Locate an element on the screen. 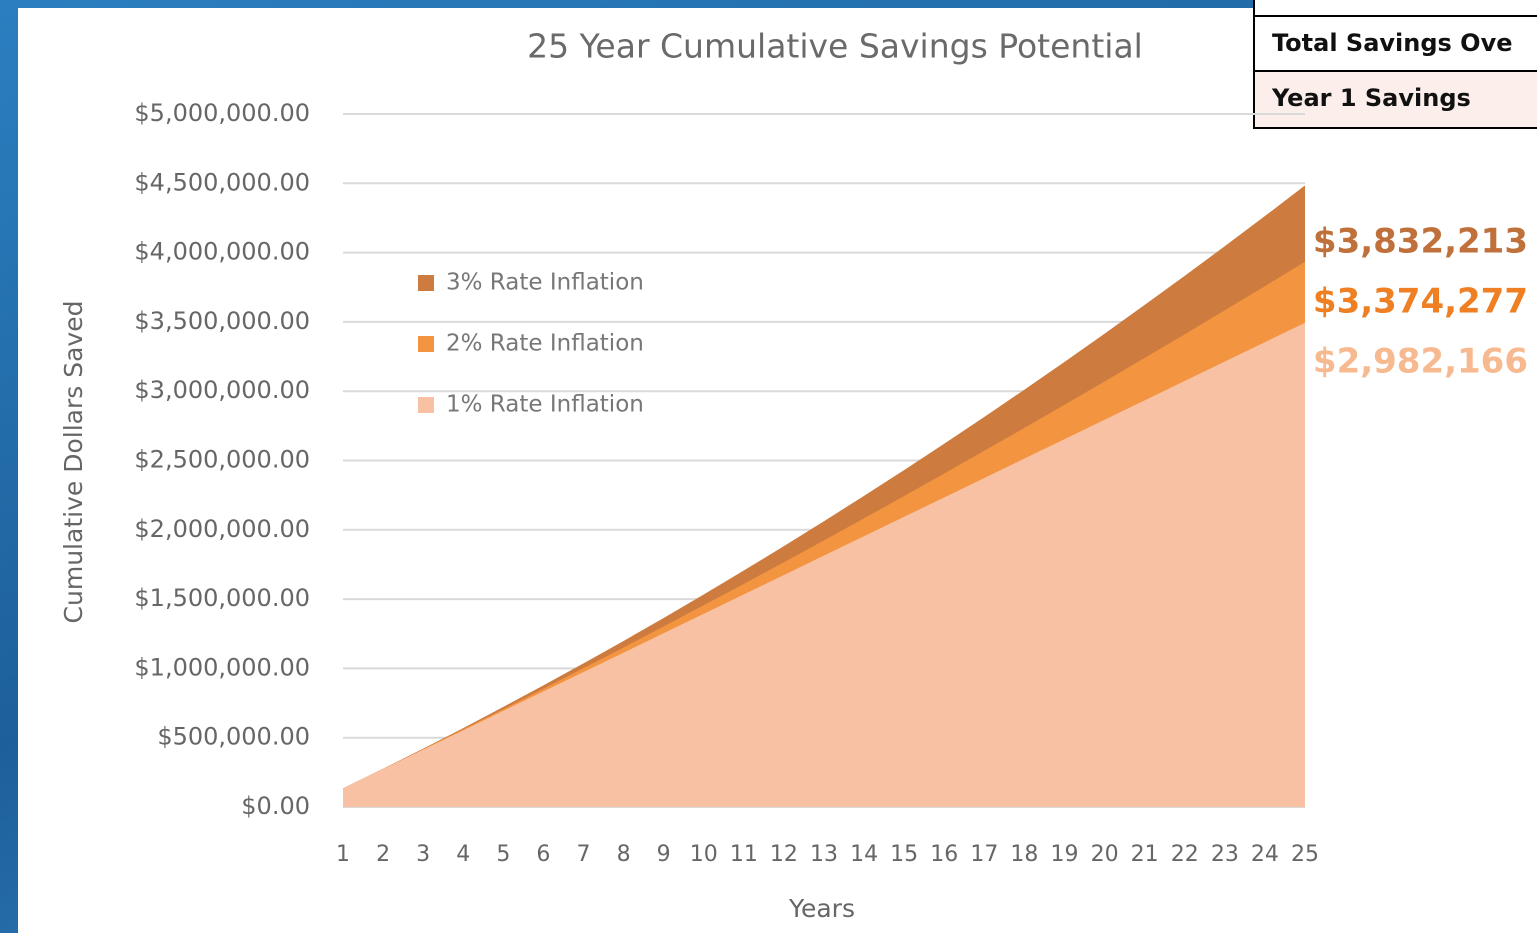 The width and height of the screenshot is (1537, 933). x-tick-label: 18 is located at coordinates (1024, 854).